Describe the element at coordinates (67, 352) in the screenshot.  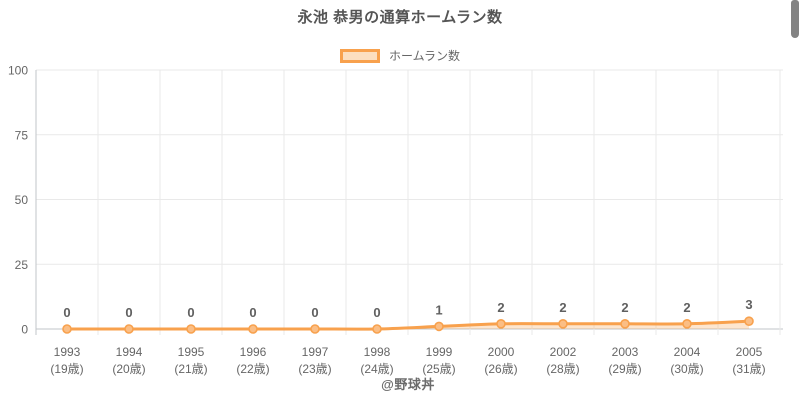
I see `x-tick-label-year: 1993` at that location.